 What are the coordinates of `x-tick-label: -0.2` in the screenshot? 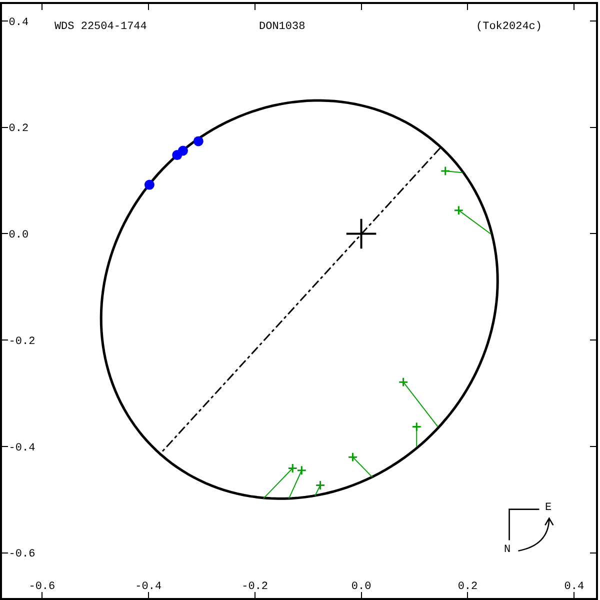 It's located at (255, 587).